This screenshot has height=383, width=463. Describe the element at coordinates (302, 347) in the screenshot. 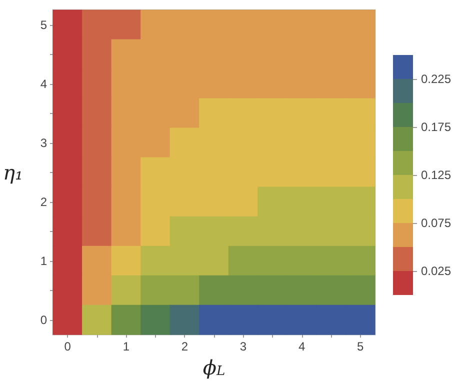

I see `x-tick-label: 4` at that location.